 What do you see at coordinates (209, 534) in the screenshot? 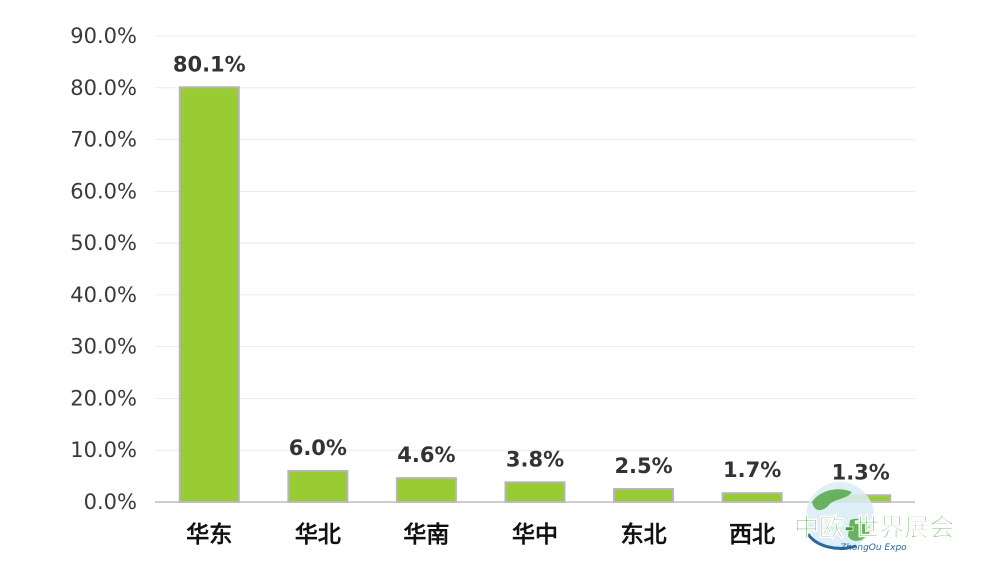
I see `x-category-label: 华东` at bounding box center [209, 534].